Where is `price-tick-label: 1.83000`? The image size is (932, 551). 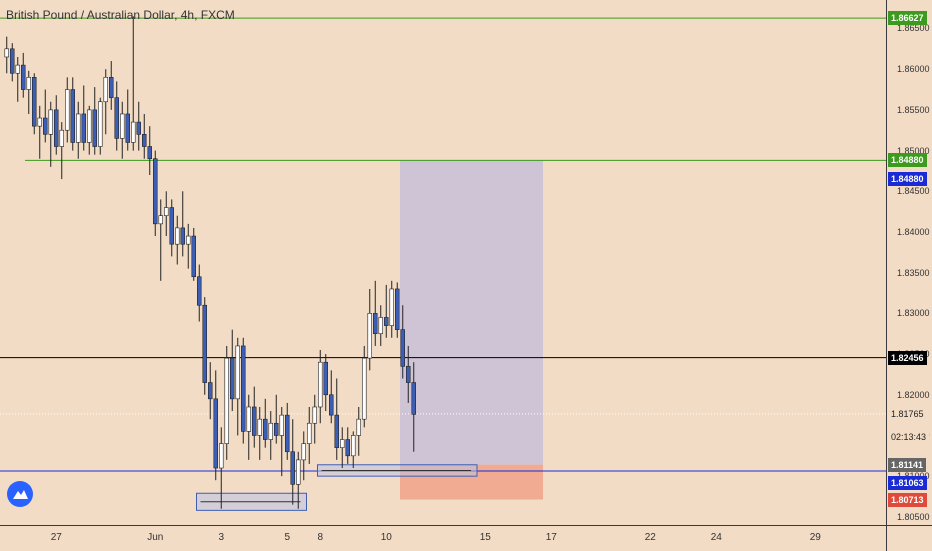 price-tick-label: 1.83000 is located at coordinates (913, 313).